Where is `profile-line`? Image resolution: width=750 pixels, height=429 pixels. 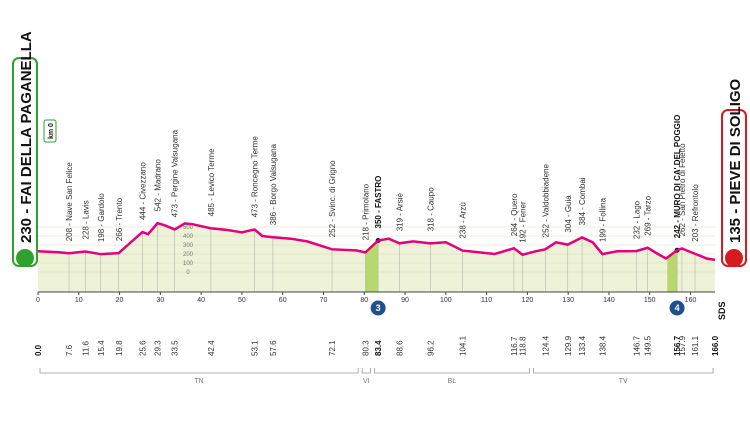
profile-line is located at coordinates (376, 241).